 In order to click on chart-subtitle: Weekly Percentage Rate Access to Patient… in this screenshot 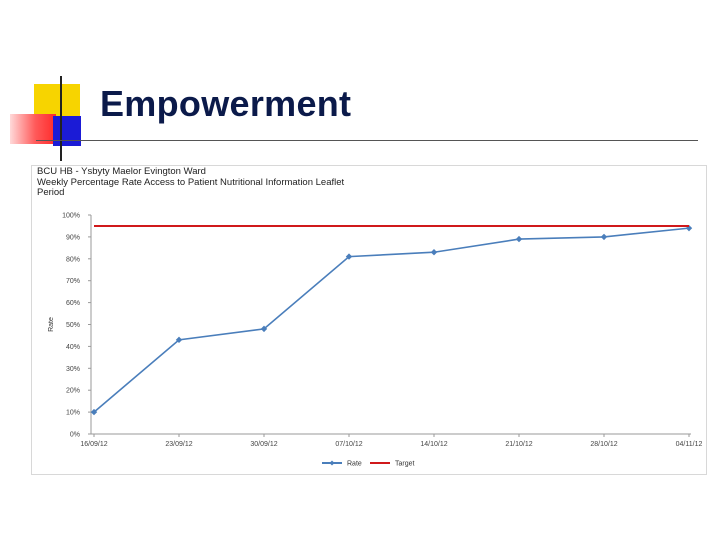, I will do `click(191, 182)`.